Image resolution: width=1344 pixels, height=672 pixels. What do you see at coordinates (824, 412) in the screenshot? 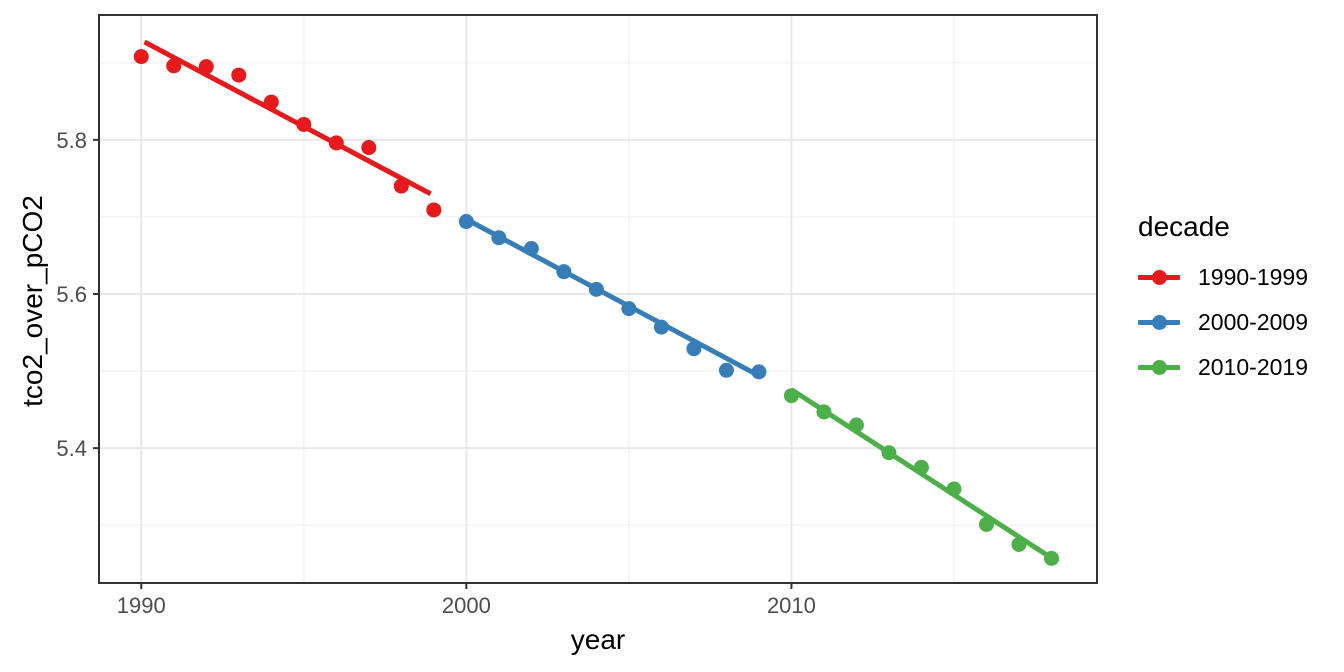
I see `data-point-2010-2019-2011` at bounding box center [824, 412].